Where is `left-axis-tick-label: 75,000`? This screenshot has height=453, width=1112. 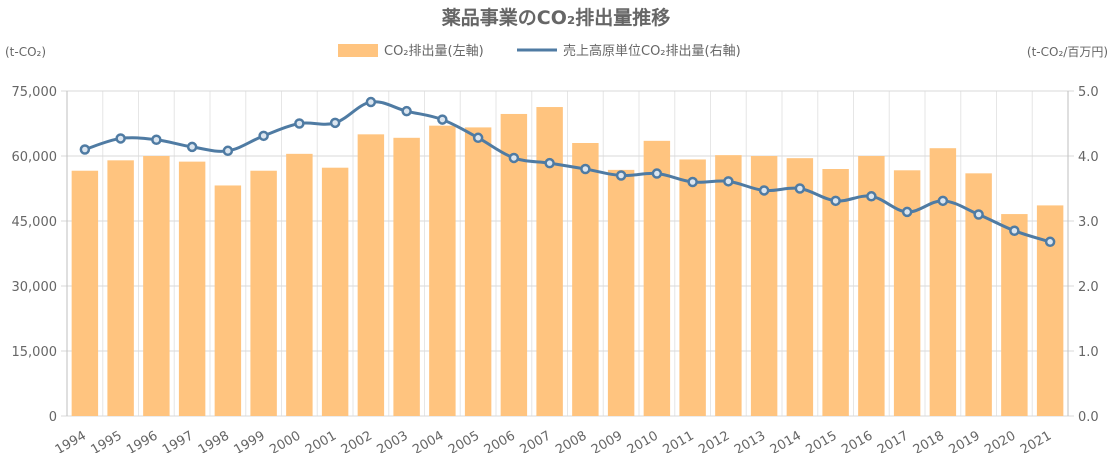
left-axis-tick-label: 75,000 is located at coordinates (35, 92).